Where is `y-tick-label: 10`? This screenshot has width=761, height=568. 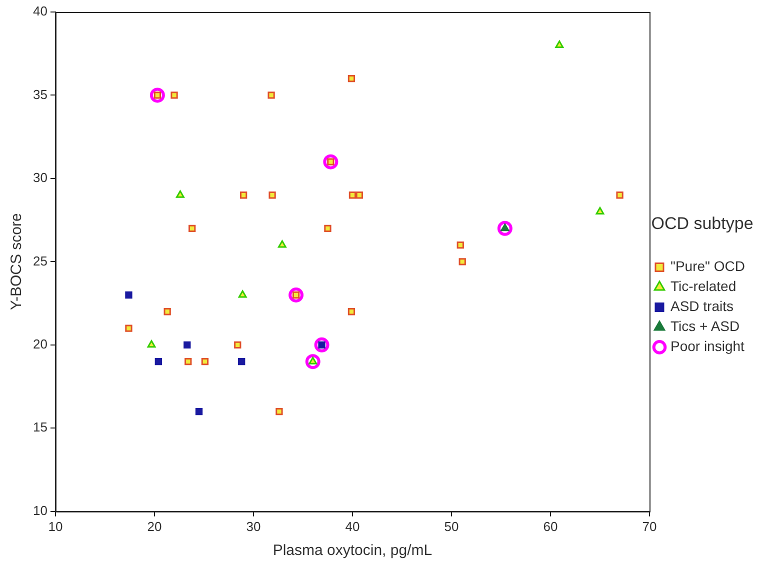 y-tick-label: 10 is located at coordinates (40, 510).